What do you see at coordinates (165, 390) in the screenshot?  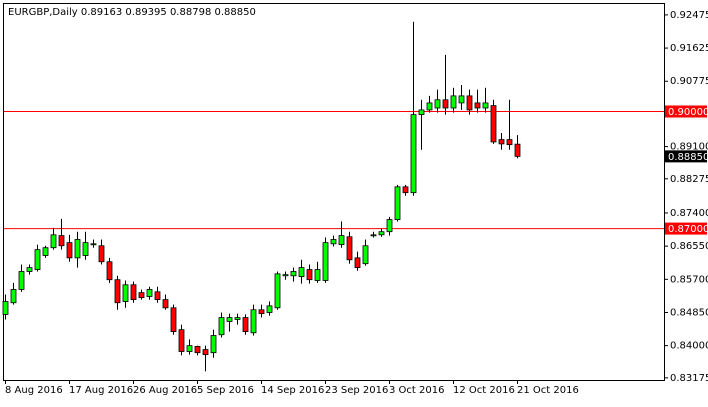 I see `x-tick-label: 26 Aug 2016` at bounding box center [165, 390].